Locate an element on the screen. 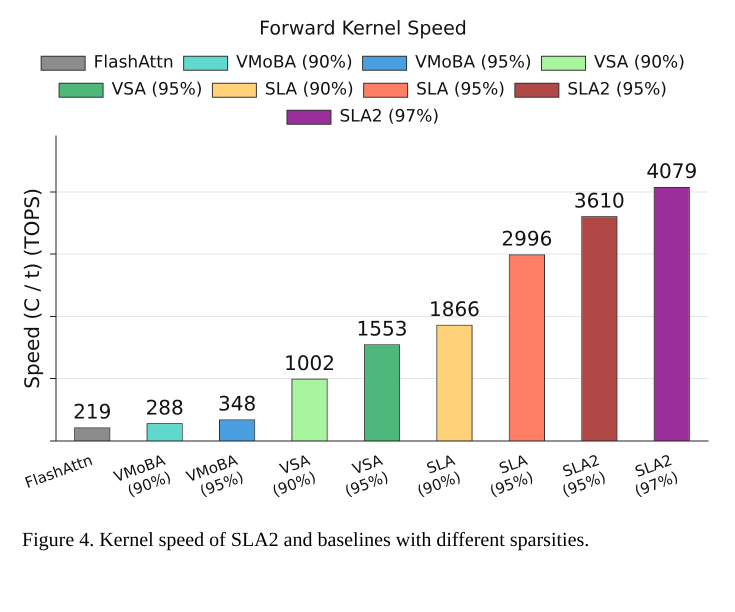 This screenshot has height=612, width=735. y-axis-title: Speed (C / t) (TOPS) is located at coordinates (32, 288).